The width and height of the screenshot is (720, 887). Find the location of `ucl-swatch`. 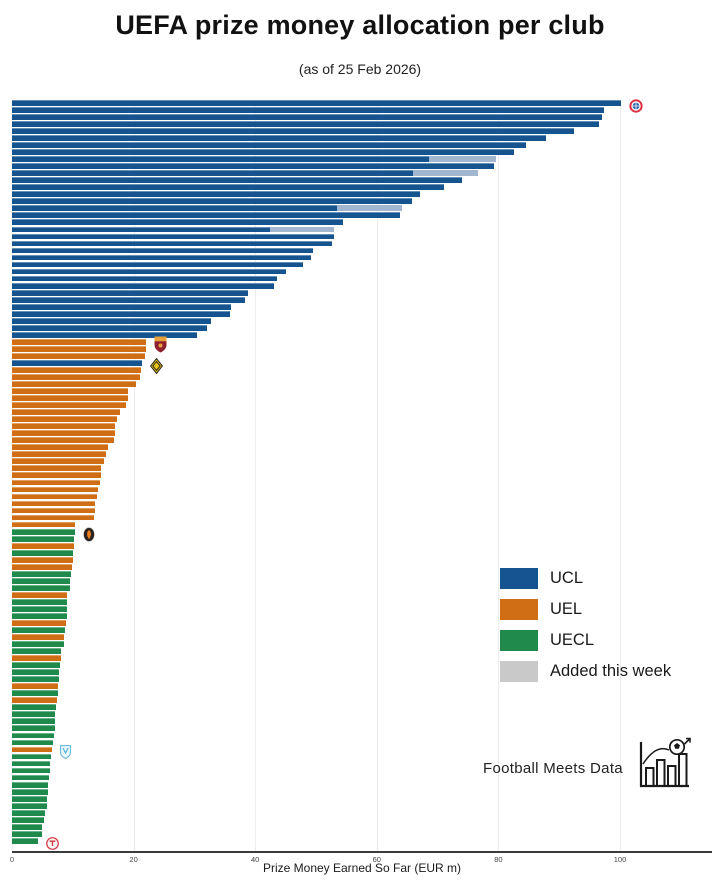

ucl-swatch is located at coordinates (519, 578).